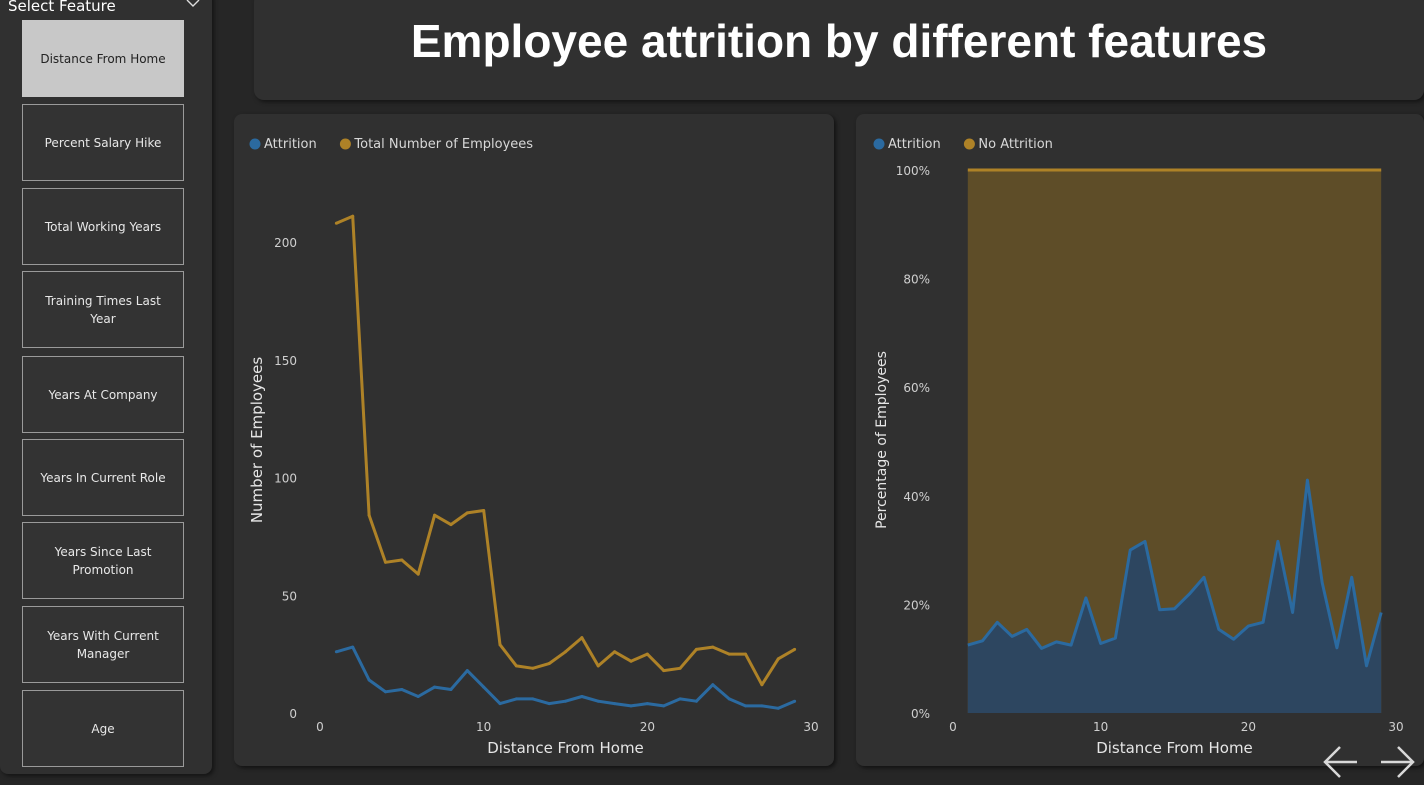 Image resolution: width=1424 pixels, height=785 pixels. I want to click on attrition-line, so click(1175, 573).